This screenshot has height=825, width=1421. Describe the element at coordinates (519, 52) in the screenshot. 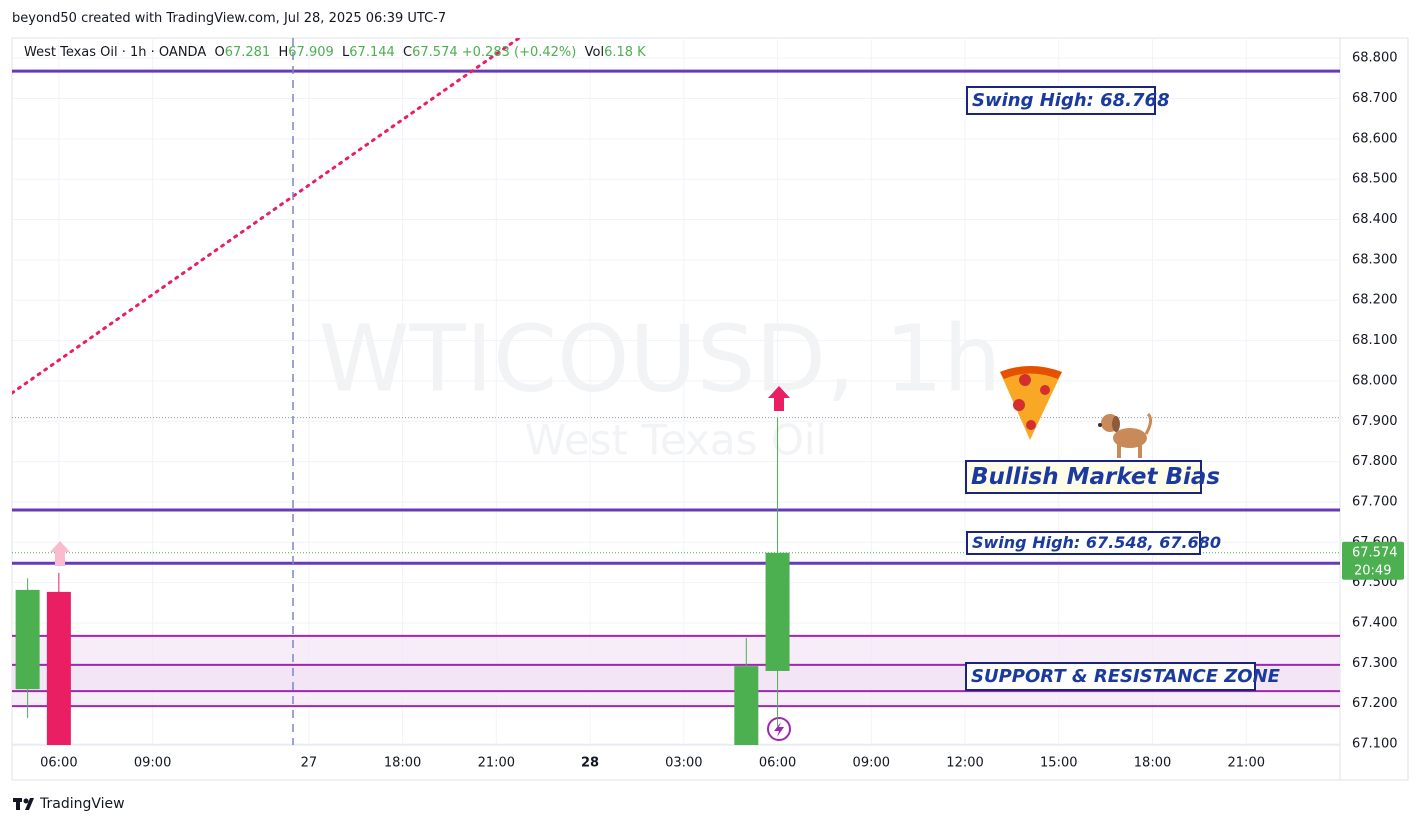

I see `change: +0.283 (+0.42%)` at that location.